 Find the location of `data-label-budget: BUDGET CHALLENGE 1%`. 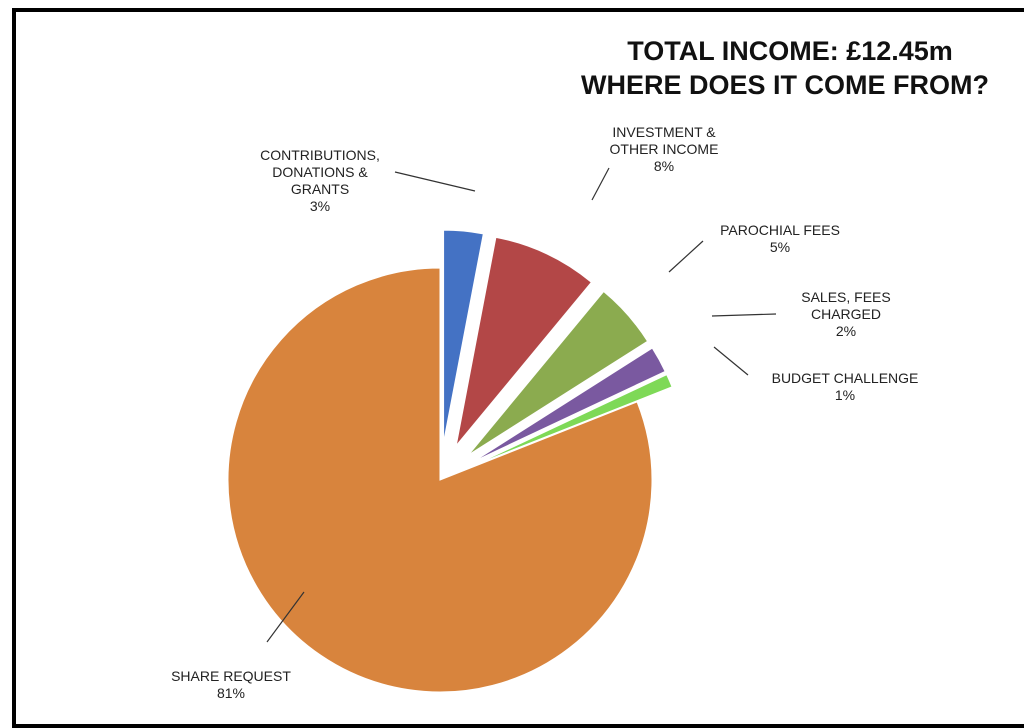

data-label-budget: BUDGET CHALLENGE 1% is located at coordinates (845, 386).